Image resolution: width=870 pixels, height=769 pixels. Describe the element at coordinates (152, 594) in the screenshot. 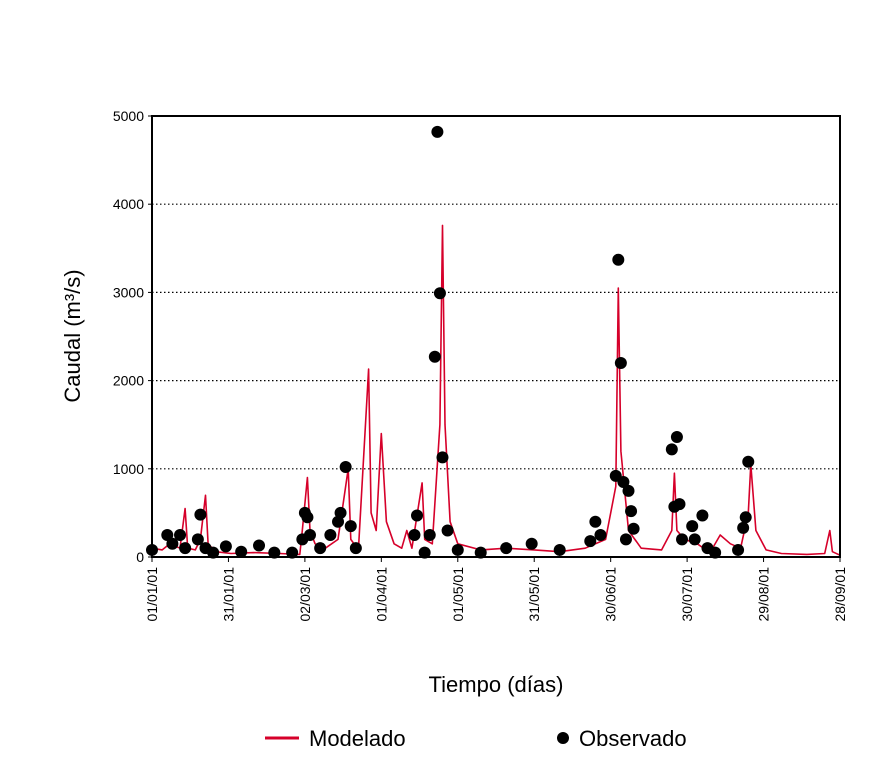

I see `x-tick-label: 01/01/01` at that location.